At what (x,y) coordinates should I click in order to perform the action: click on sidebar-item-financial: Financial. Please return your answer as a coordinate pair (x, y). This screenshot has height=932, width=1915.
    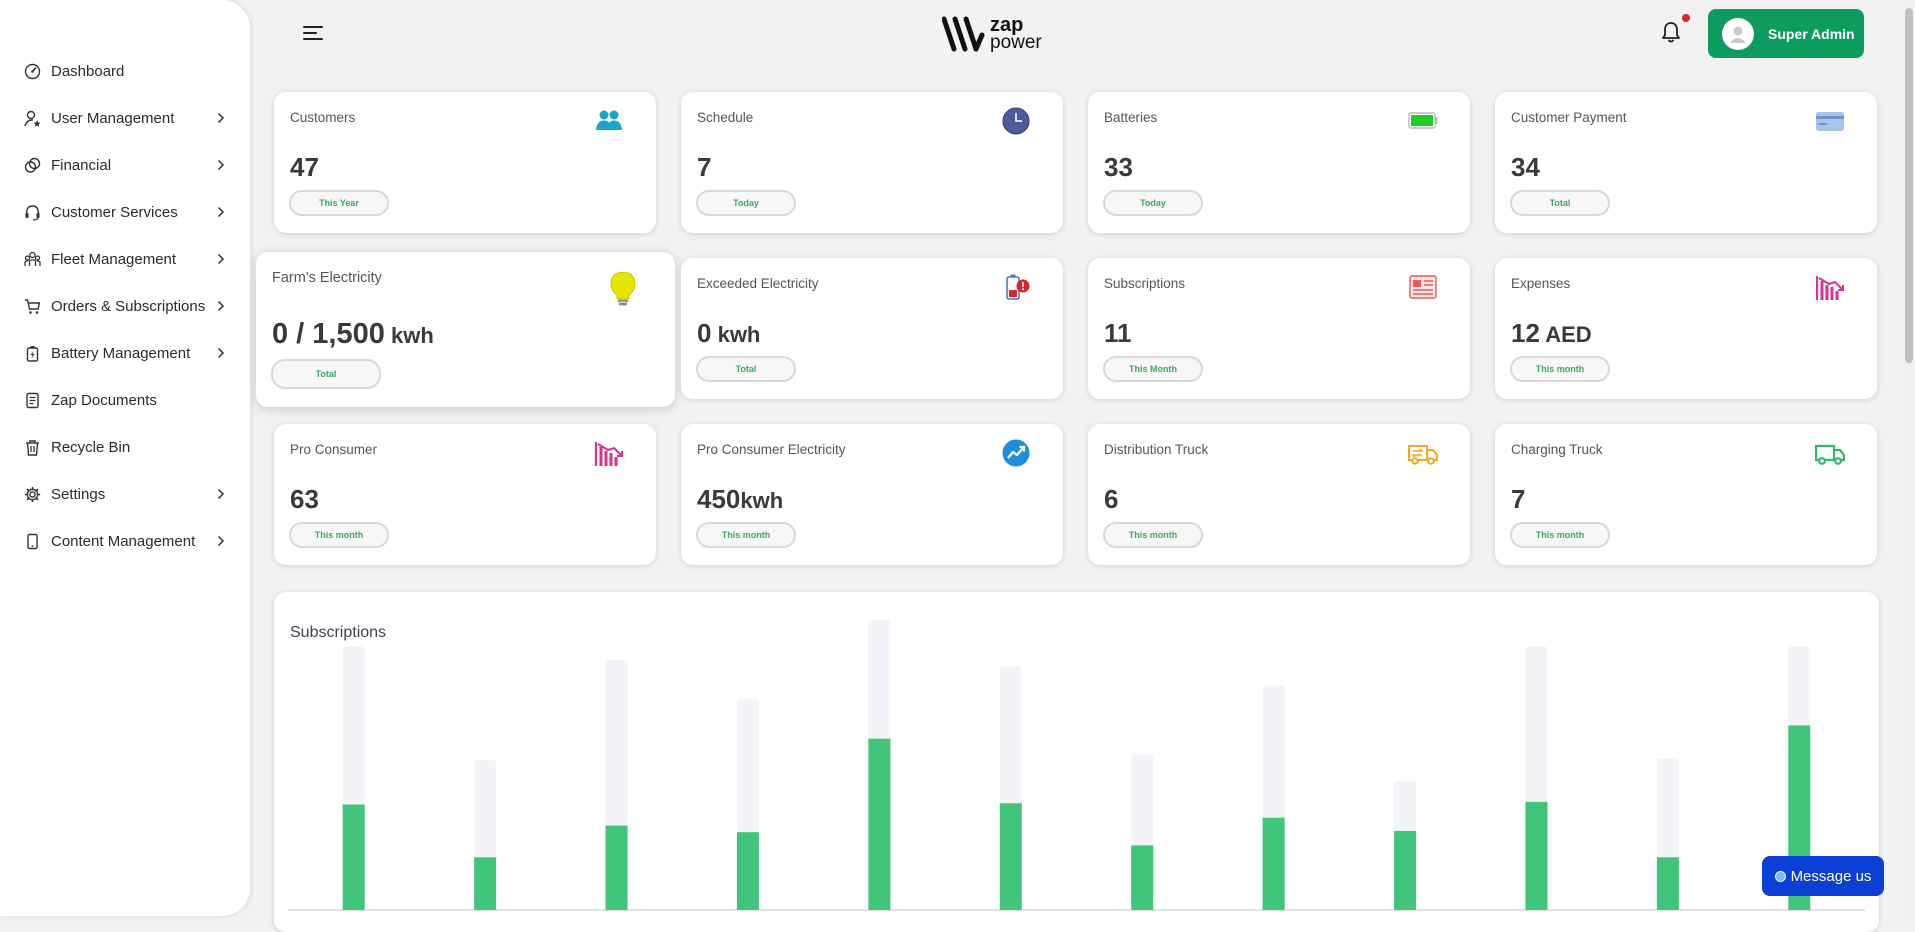
    Looking at the image, I should click on (125, 165).